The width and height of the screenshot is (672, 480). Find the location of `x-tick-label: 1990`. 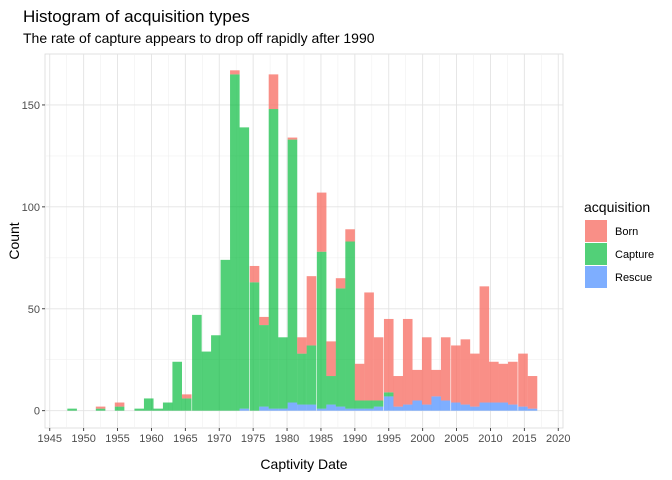

x-tick-label: 1990 is located at coordinates (355, 439).